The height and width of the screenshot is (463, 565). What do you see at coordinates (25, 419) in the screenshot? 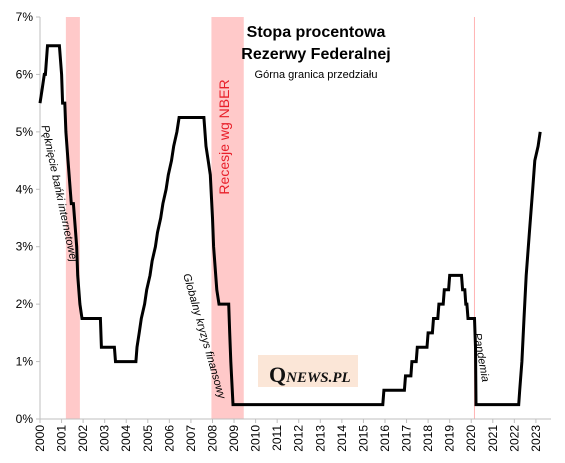
I see `y-tick-label: 0%` at bounding box center [25, 419].